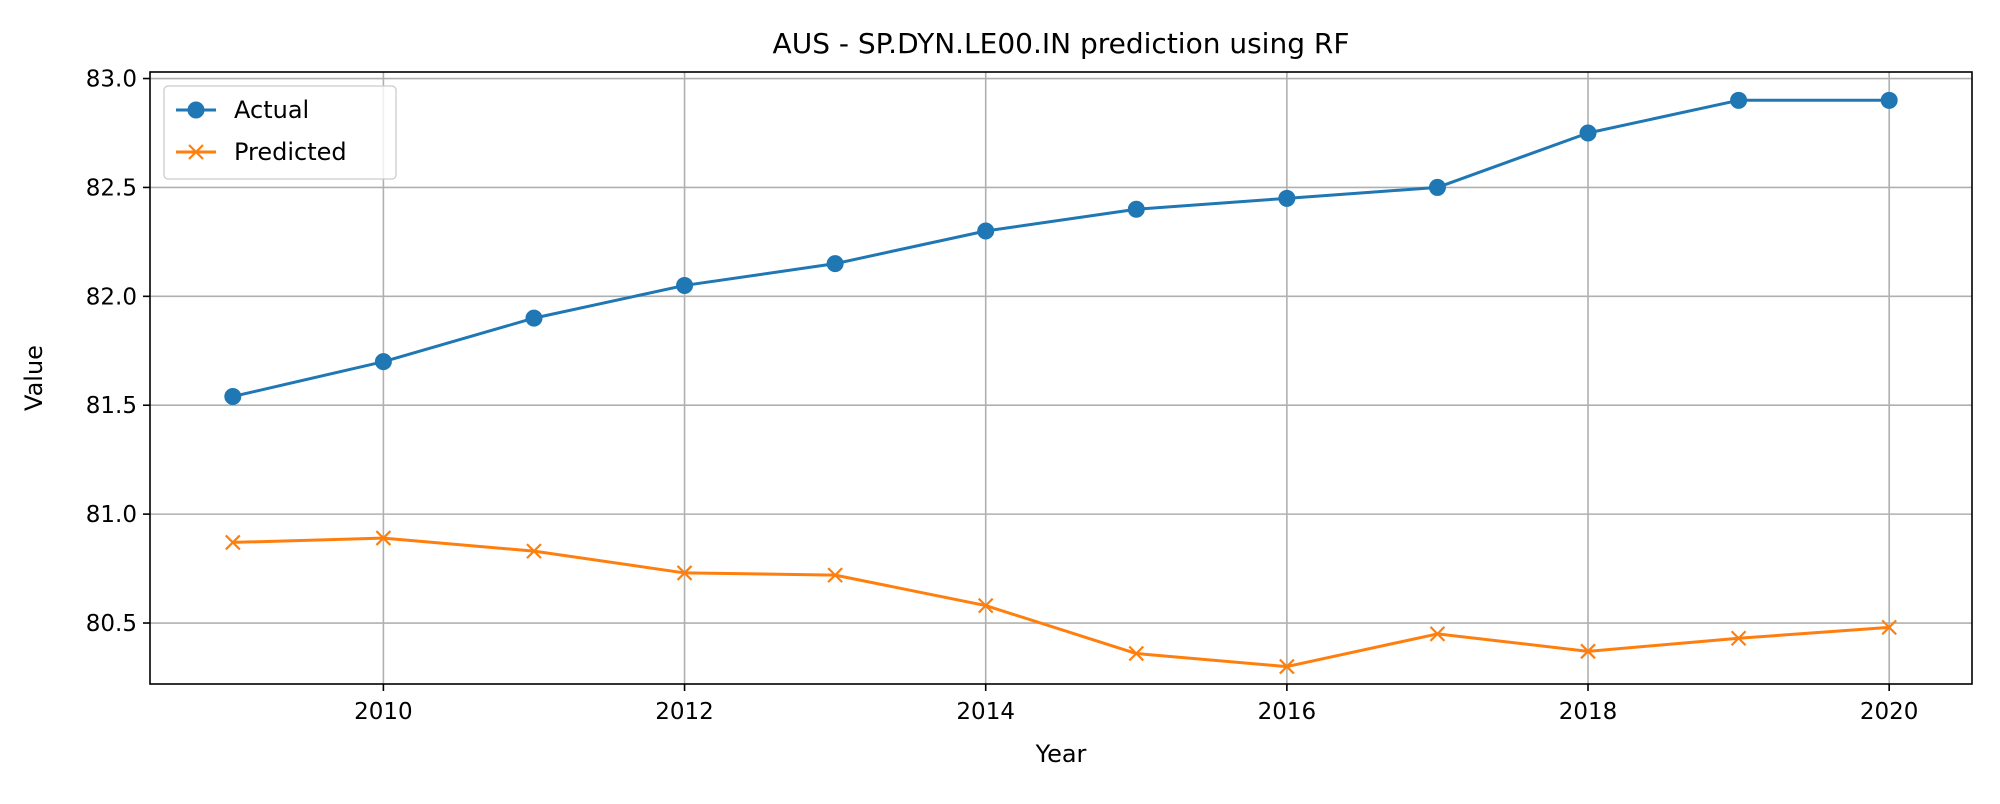  What do you see at coordinates (1588, 712) in the screenshot?
I see `x-tick-label: 2018` at bounding box center [1588, 712].